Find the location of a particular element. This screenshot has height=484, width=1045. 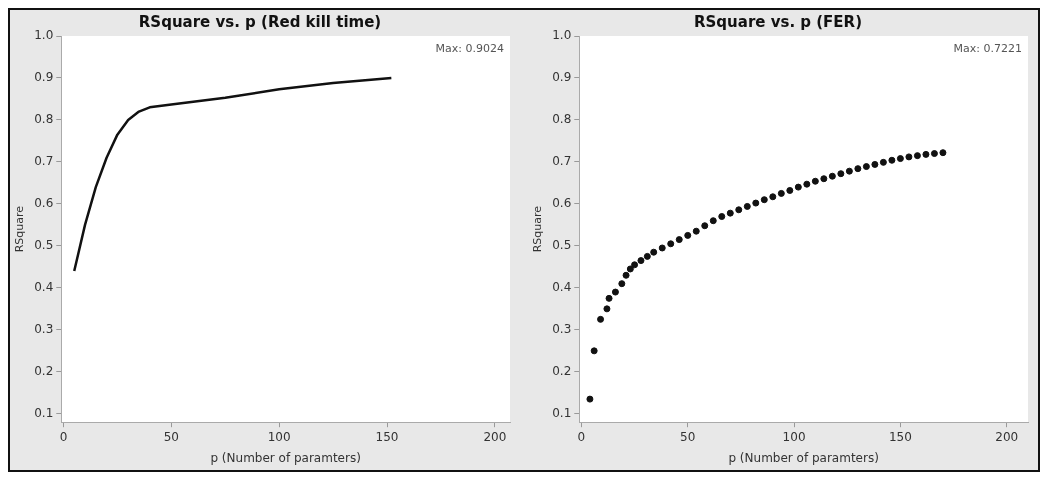

annotation: Max: 0.7221 is located at coordinates (987, 49).